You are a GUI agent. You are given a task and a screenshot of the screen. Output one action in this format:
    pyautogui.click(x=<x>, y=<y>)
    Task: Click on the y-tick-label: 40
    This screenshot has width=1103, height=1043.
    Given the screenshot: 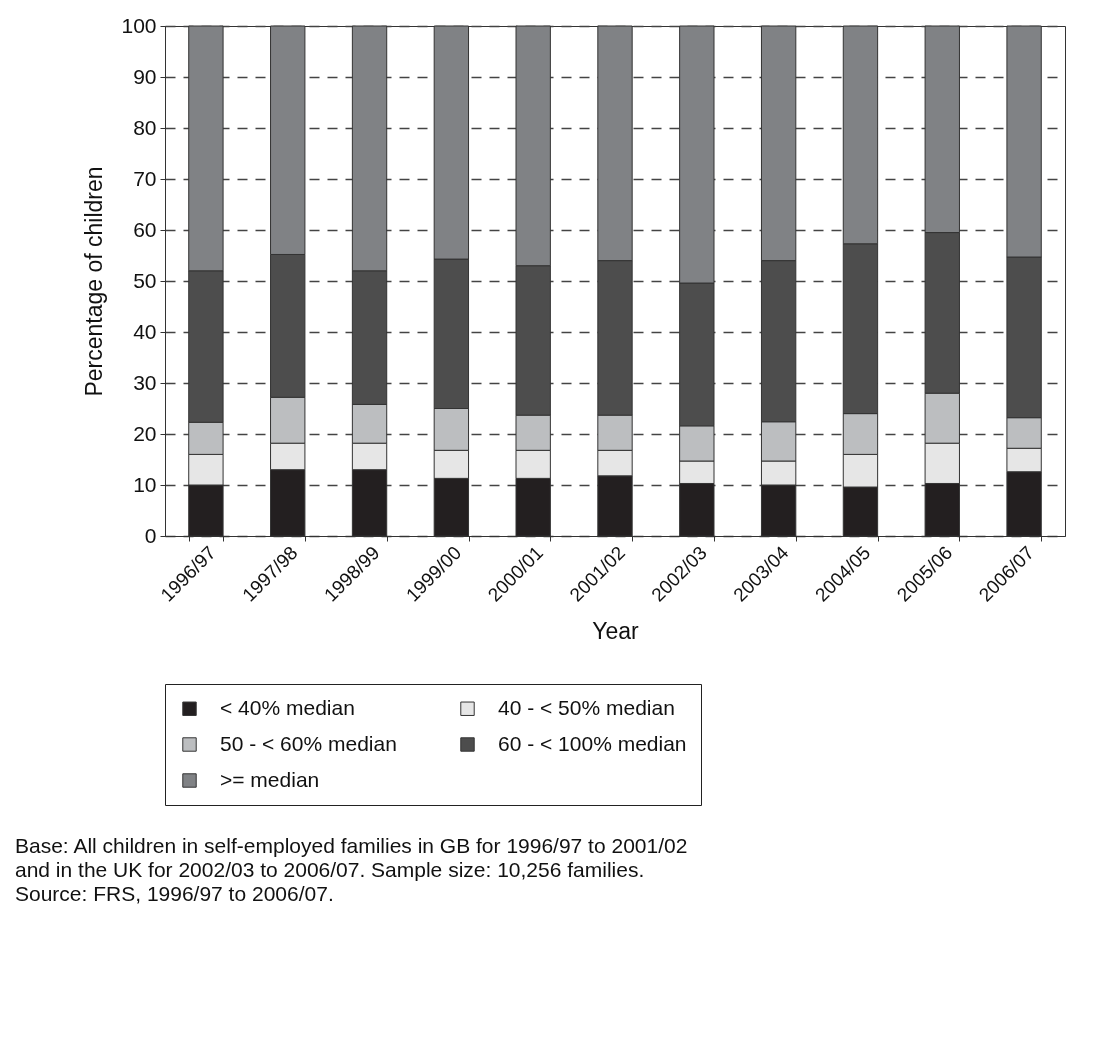 What is the action you would take?
    pyautogui.click(x=145, y=331)
    